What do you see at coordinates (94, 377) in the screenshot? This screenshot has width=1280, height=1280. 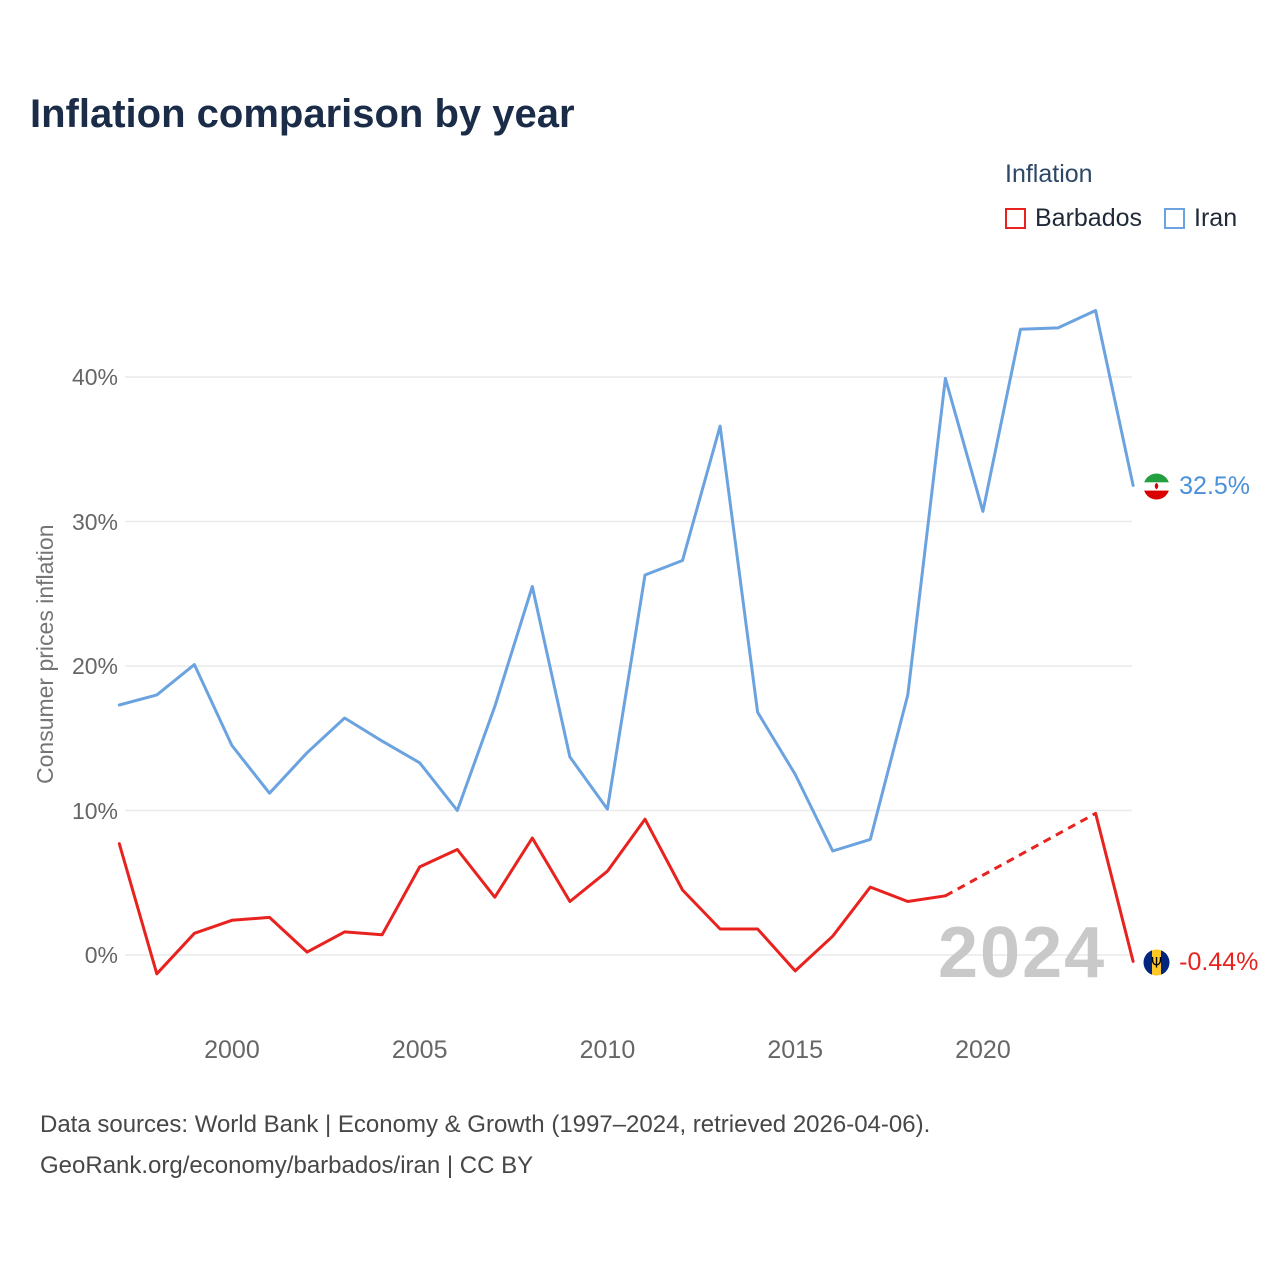 I see `y-tick-label: 40%` at bounding box center [94, 377].